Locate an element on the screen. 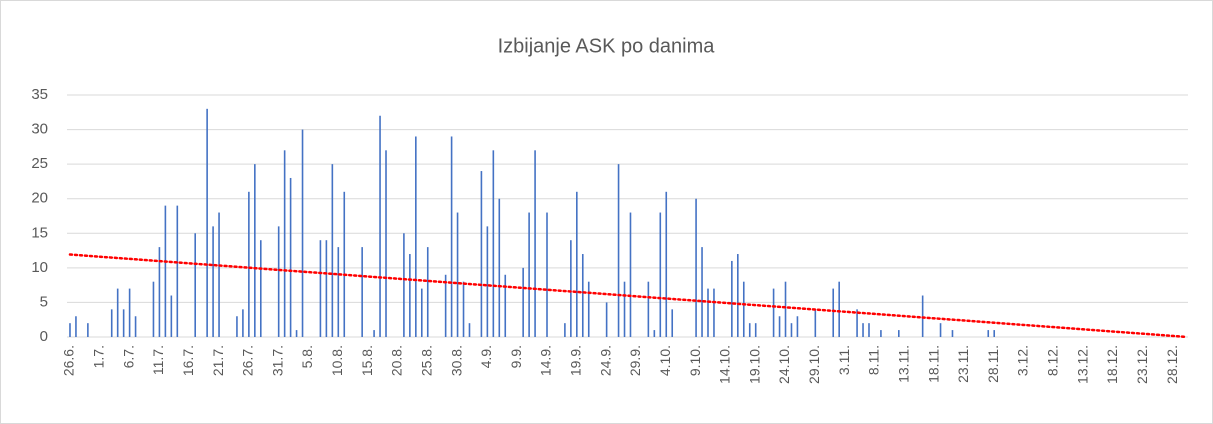 This screenshot has height=424, width=1213. x-tick-label: 29.9. is located at coordinates (635, 360).